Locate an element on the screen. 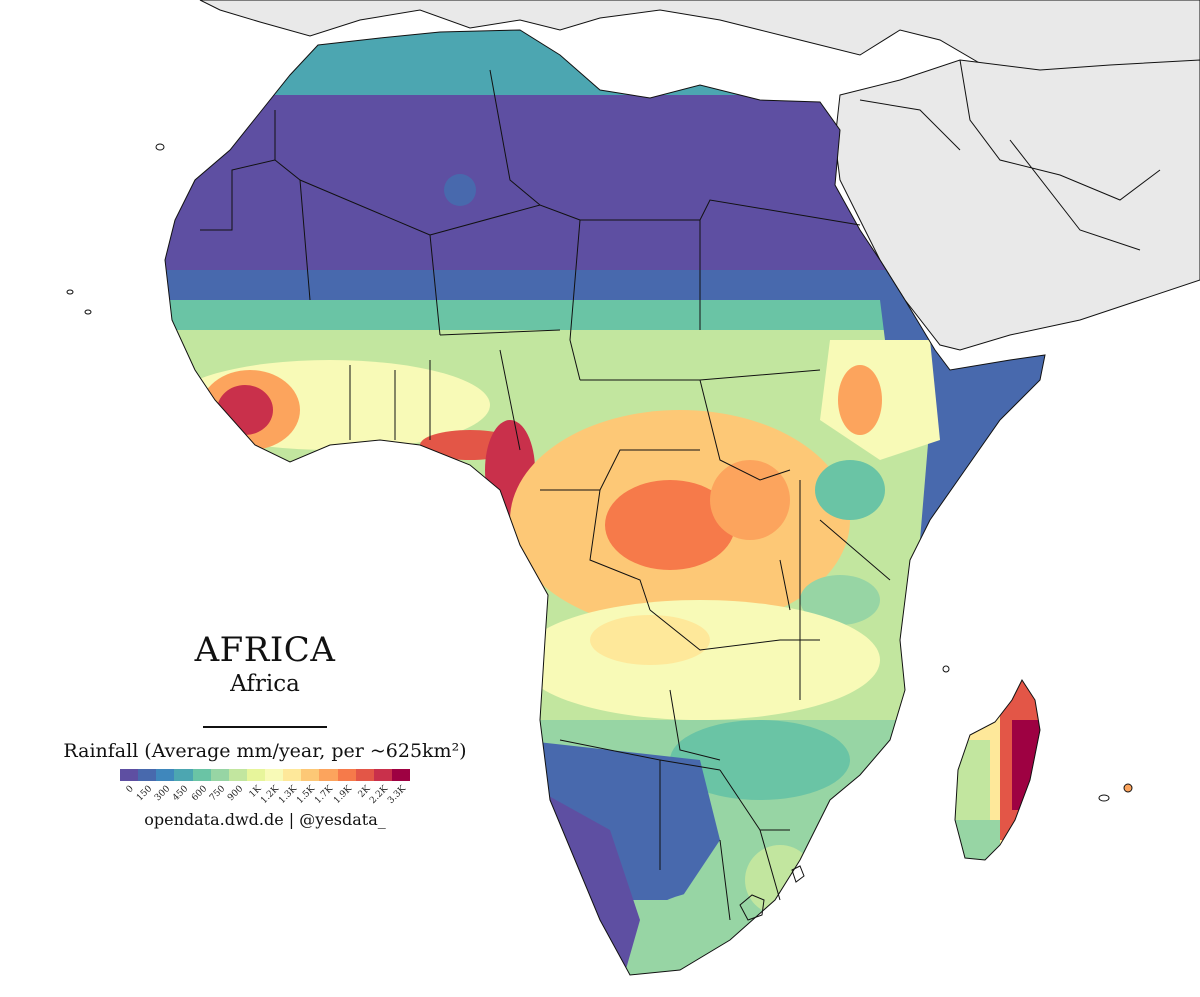  scale-tick-label: 1.9K is located at coordinates (342, 795).